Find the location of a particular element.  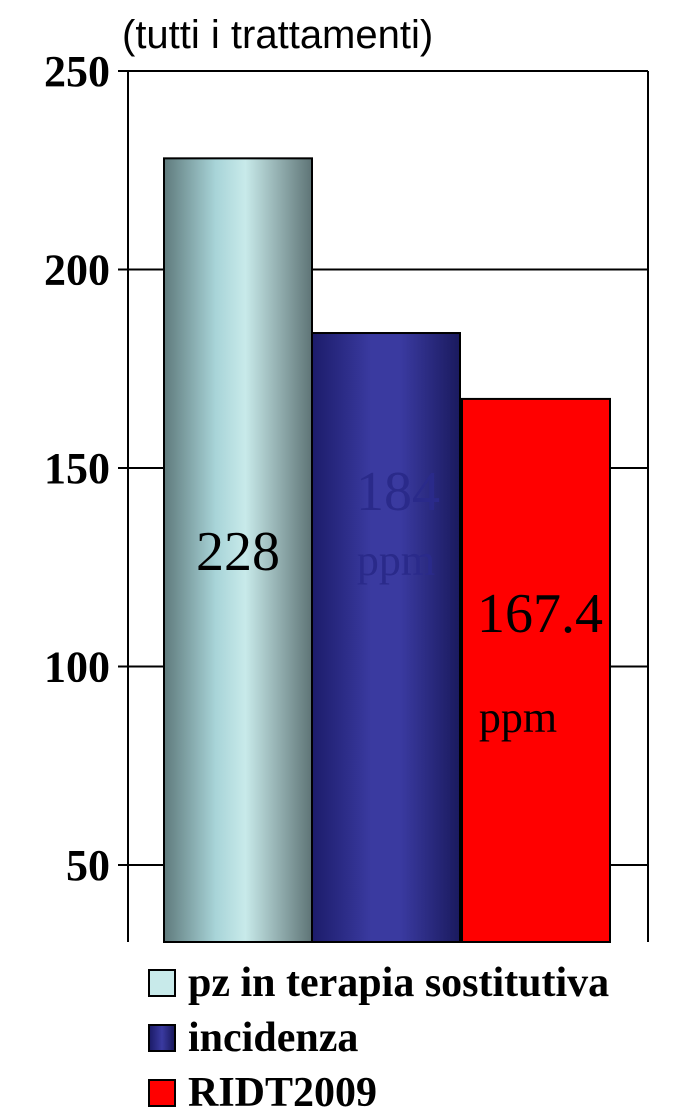

data-label-1: 228 is located at coordinates (238, 552).